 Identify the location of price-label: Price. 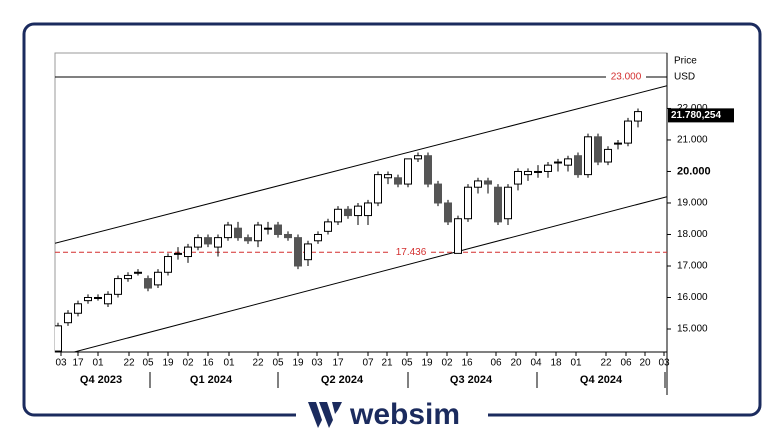
(685, 61).